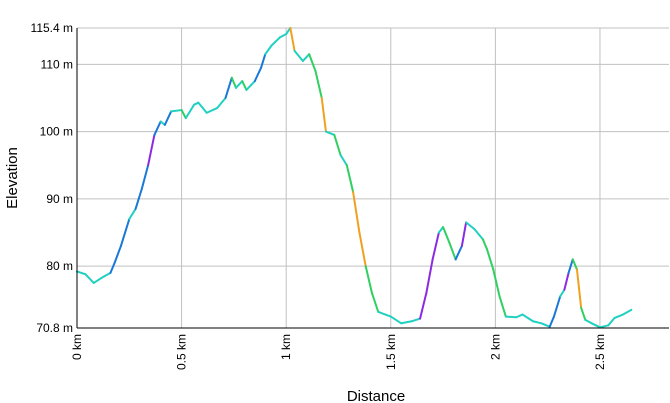 Image resolution: width=670 pixels, height=403 pixels. Describe the element at coordinates (77, 347) in the screenshot. I see `x-tick-label: 0 km` at that location.